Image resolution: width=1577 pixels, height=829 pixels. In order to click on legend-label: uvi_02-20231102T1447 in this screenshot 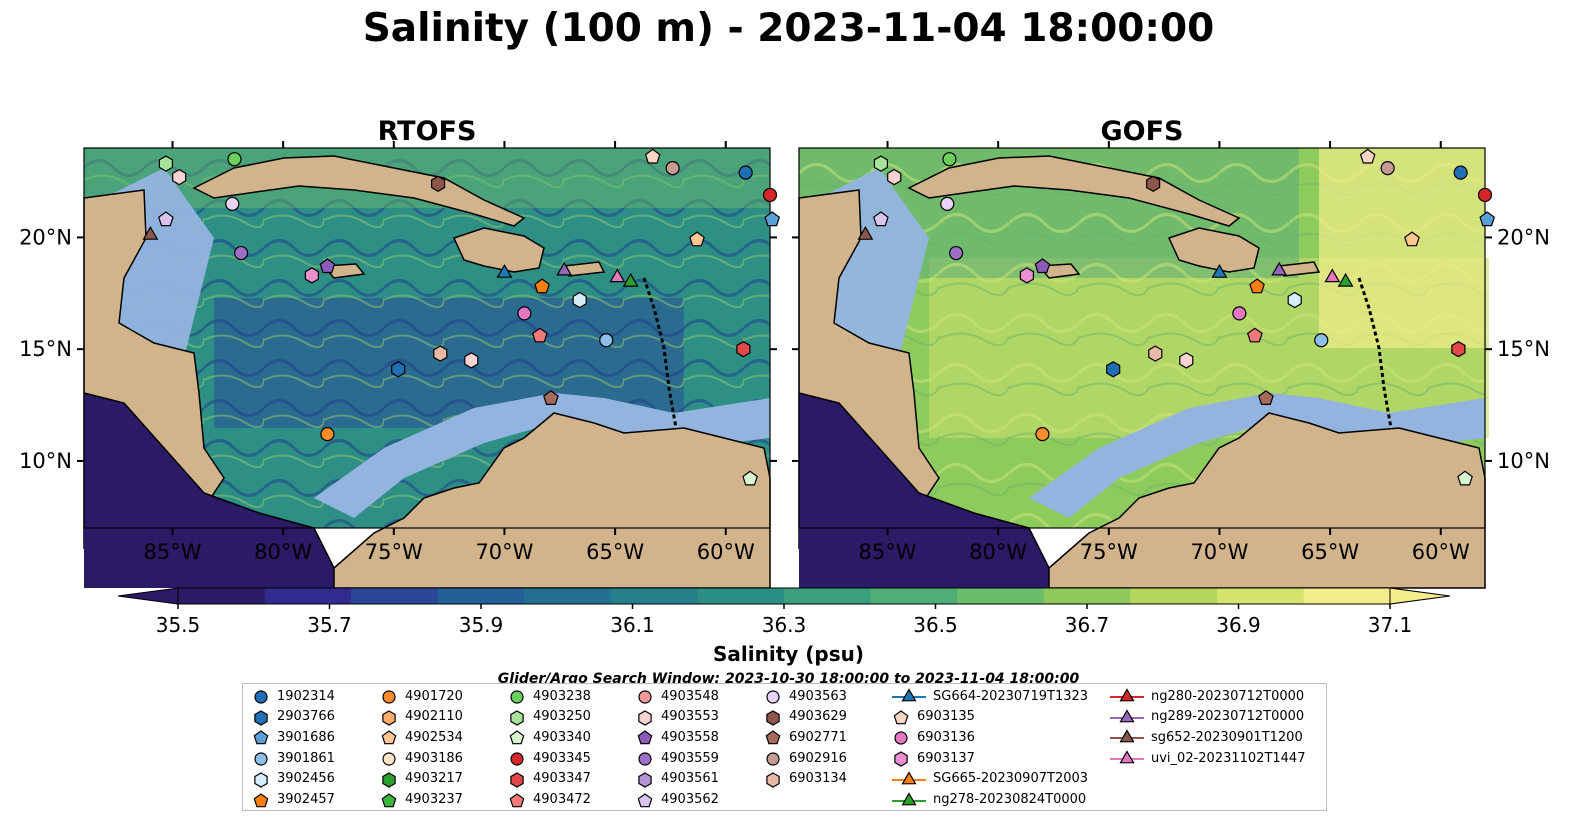, I will do `click(1228, 758)`.